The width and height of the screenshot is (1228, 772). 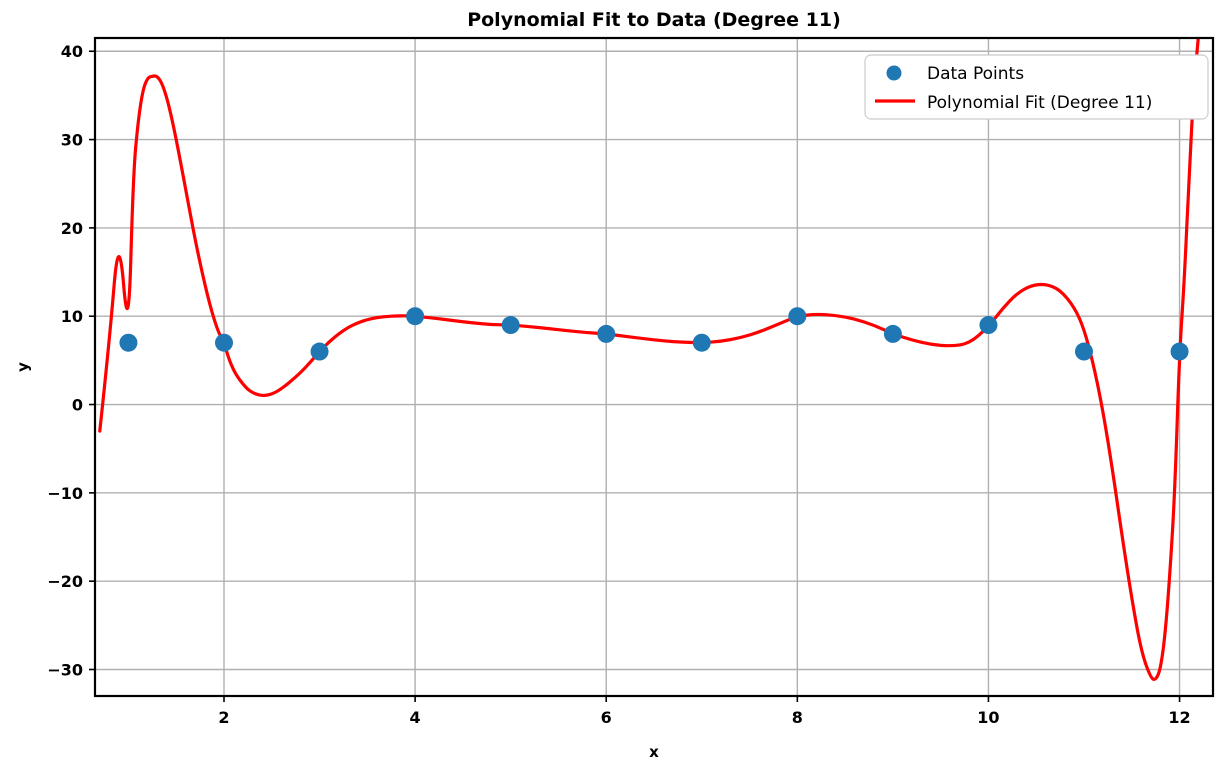 What do you see at coordinates (975, 74) in the screenshot?
I see `legend-label-data-points: Data Points` at bounding box center [975, 74].